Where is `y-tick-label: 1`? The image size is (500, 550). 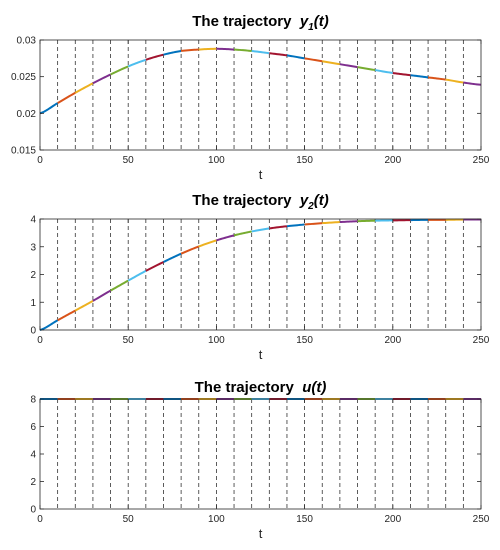
y-tick-label: 1 is located at coordinates (33, 303).